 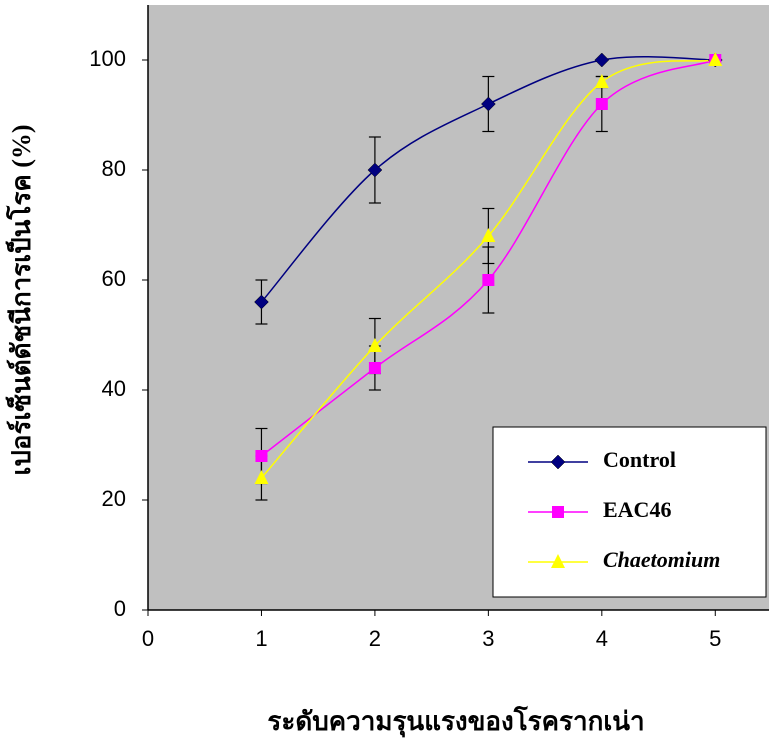 What do you see at coordinates (114, 498) in the screenshot?
I see `y-tick-label: 20` at bounding box center [114, 498].